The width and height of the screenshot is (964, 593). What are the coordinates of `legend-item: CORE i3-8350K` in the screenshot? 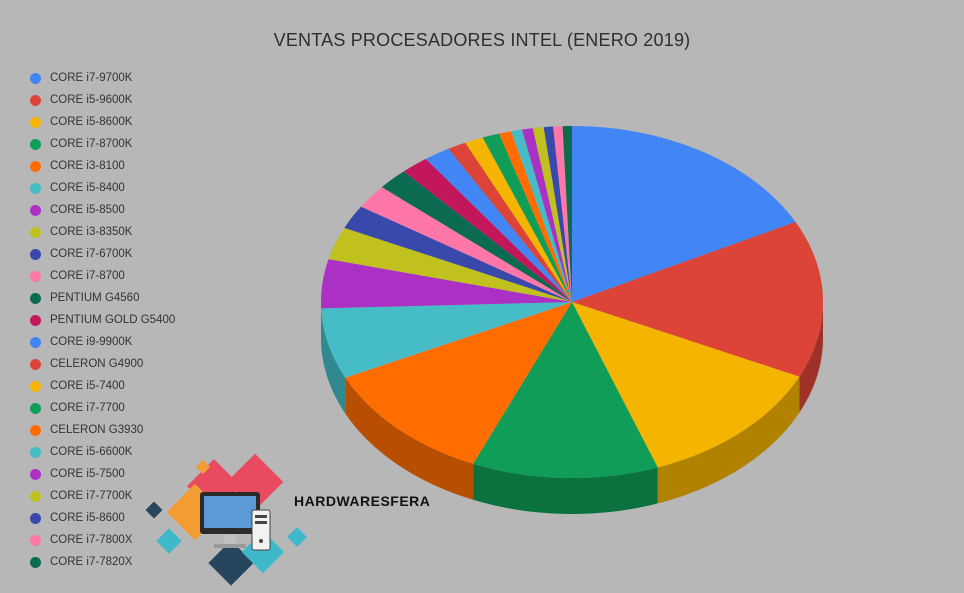 It's located at (102, 232).